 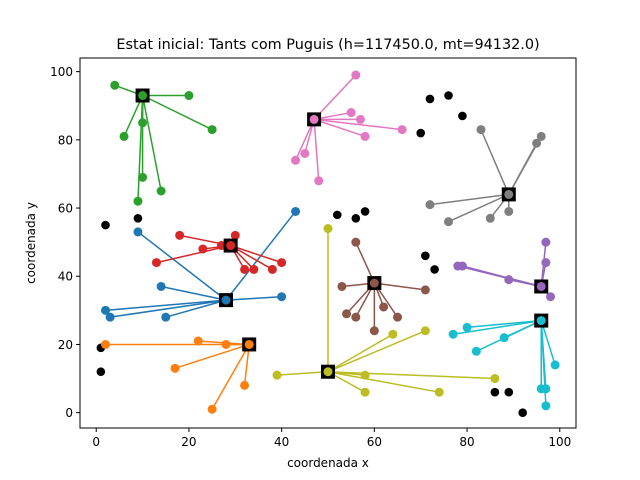 I want to click on group-7-route-line, so click(x=212, y=356).